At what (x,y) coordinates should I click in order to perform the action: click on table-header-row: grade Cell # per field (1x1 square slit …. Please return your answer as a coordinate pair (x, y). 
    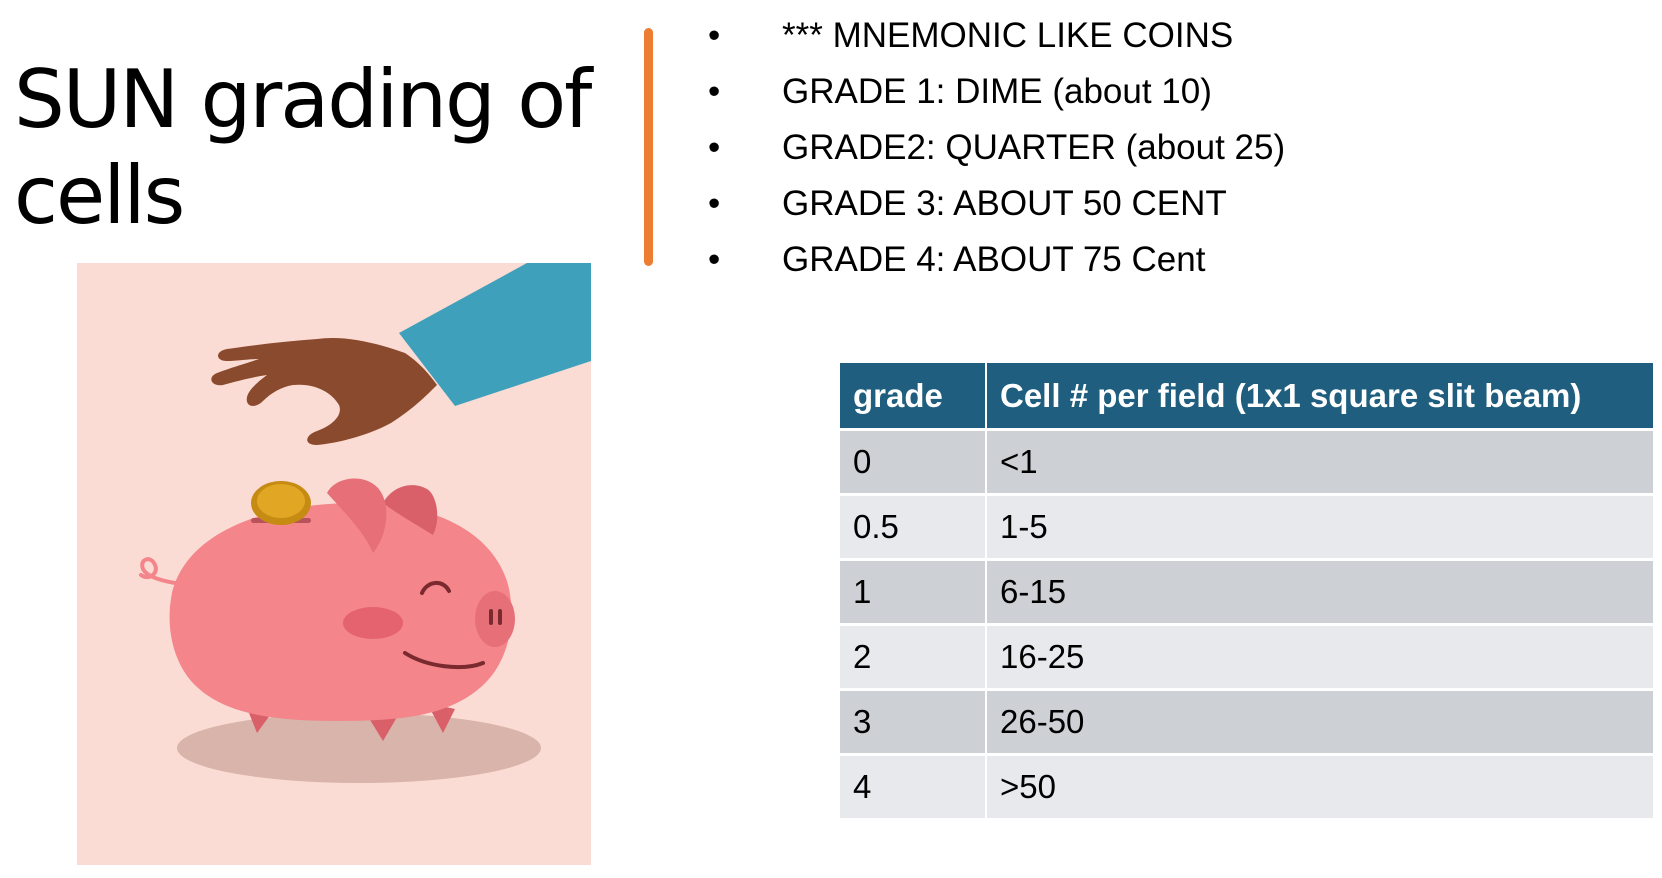
    Looking at the image, I should click on (1246, 397).